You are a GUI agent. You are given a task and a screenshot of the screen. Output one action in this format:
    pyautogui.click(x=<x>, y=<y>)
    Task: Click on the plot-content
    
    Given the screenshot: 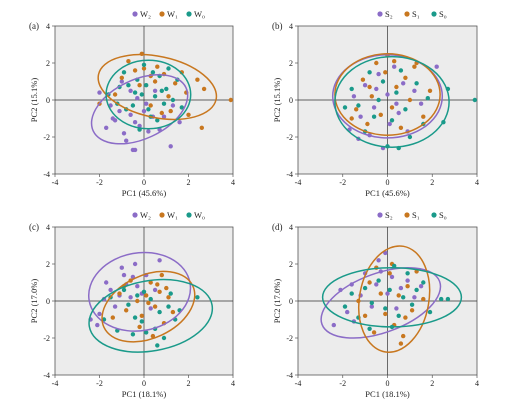 What is the action you would take?
    pyautogui.click(x=150, y=302)
    